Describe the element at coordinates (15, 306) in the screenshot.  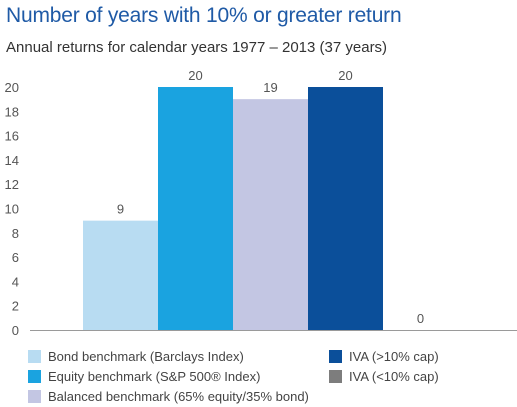
I see `y-tick-label: 2` at that location.